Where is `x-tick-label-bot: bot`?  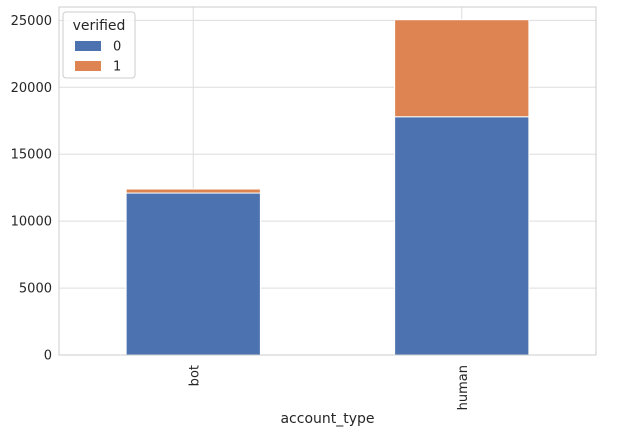 x-tick-label-bot: bot is located at coordinates (194, 375).